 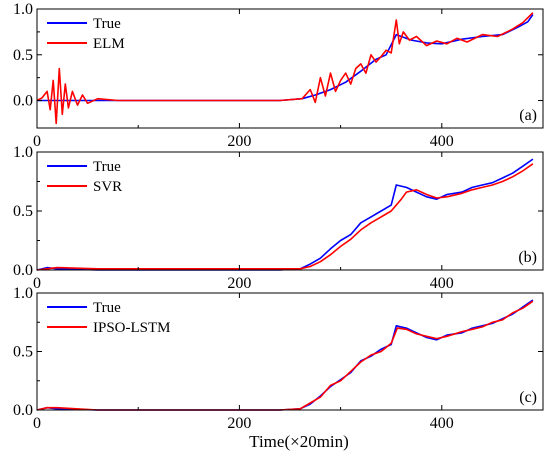 I want to click on panel-label: (c), so click(x=528, y=397).